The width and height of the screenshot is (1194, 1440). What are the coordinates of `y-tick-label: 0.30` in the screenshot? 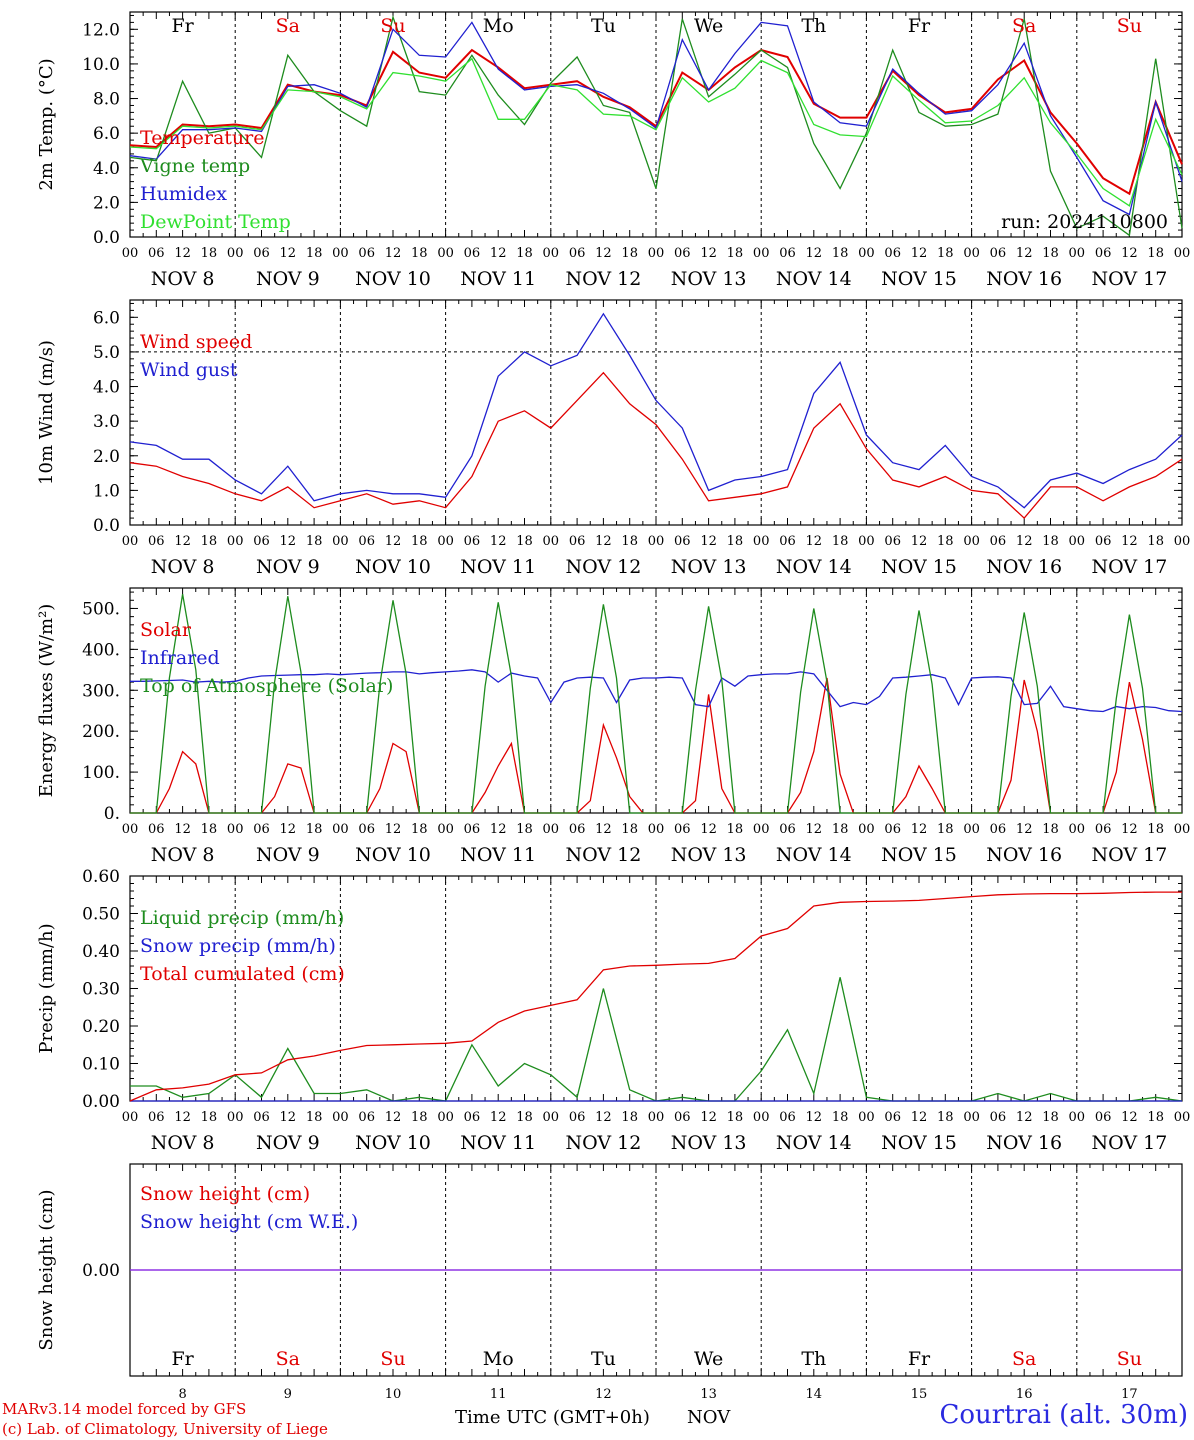 It's located at (101, 990).